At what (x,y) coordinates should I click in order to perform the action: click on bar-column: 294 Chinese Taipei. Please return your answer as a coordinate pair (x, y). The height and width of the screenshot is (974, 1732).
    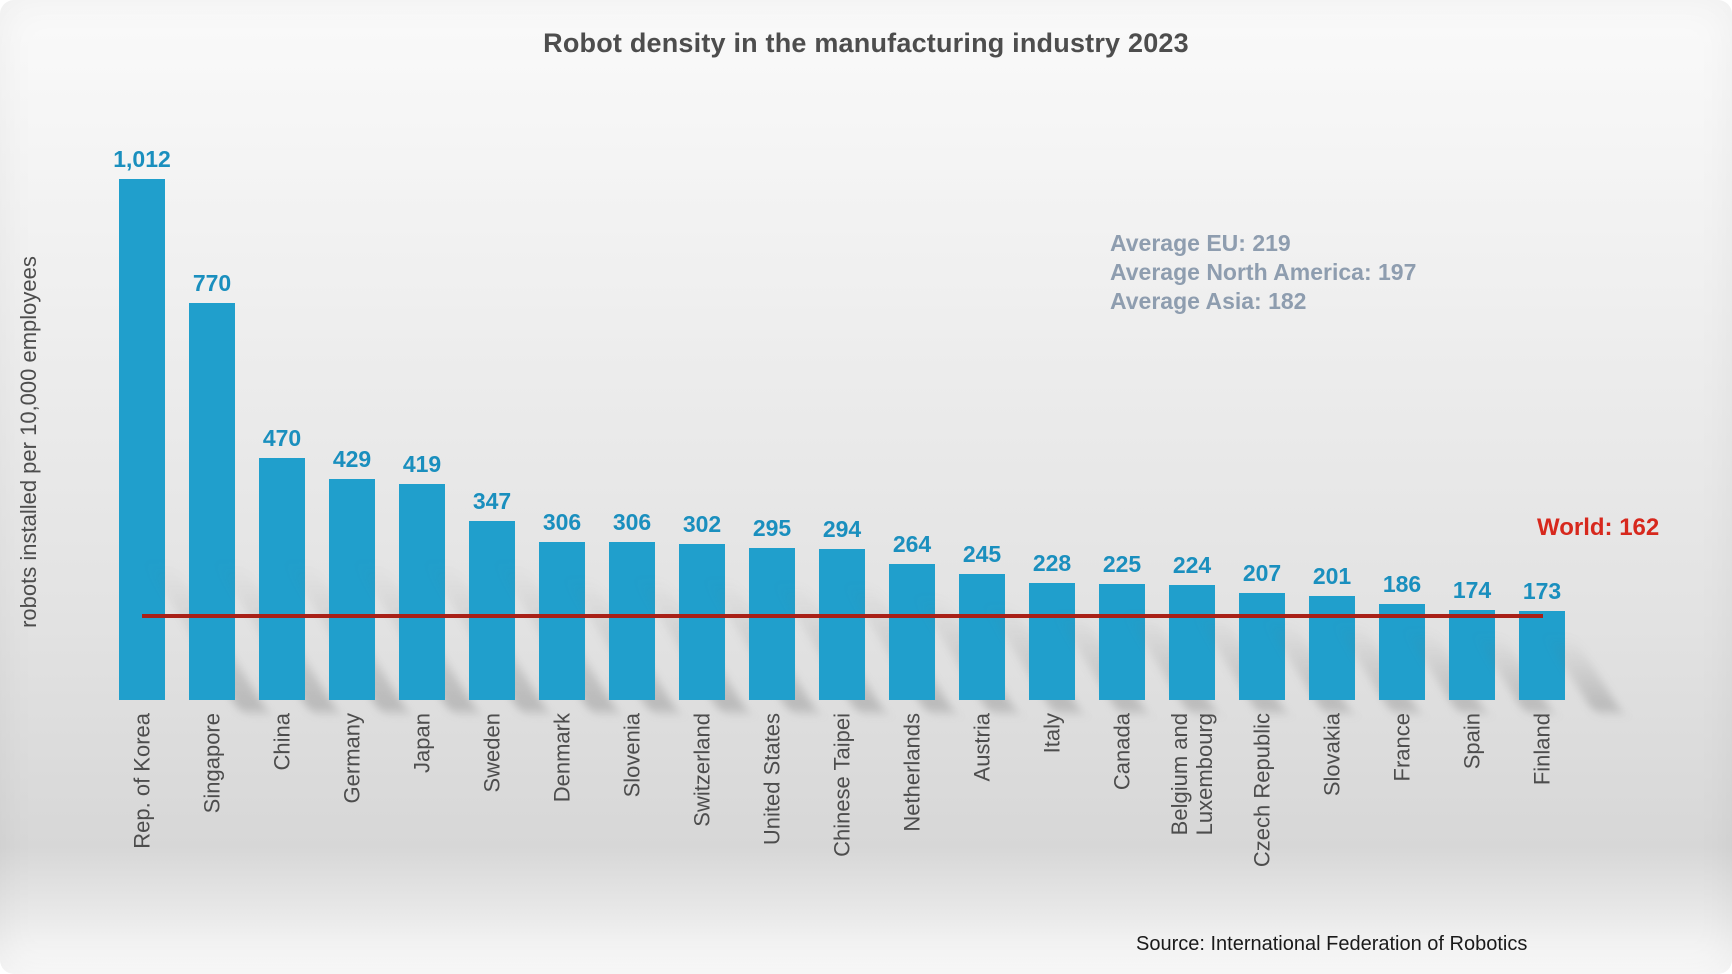
    Looking at the image, I should click on (880, 498).